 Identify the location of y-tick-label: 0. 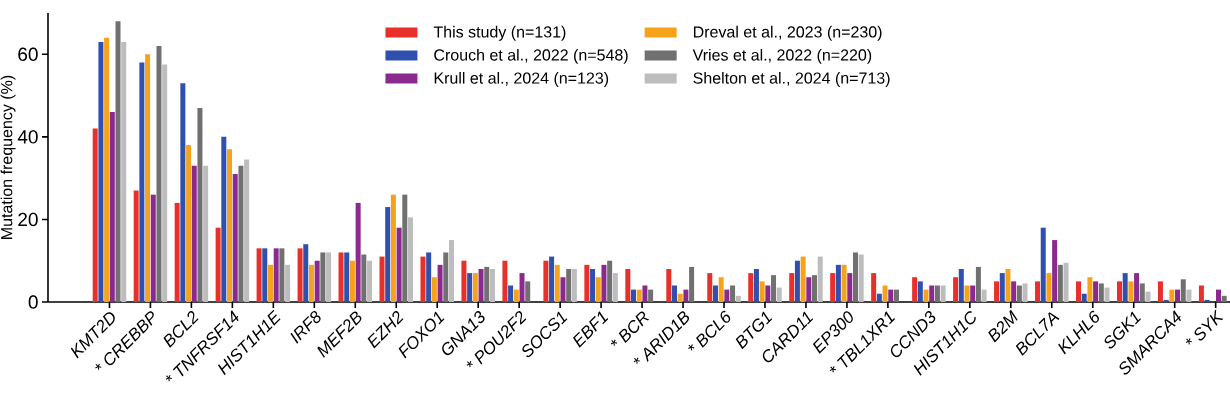
(33, 302).